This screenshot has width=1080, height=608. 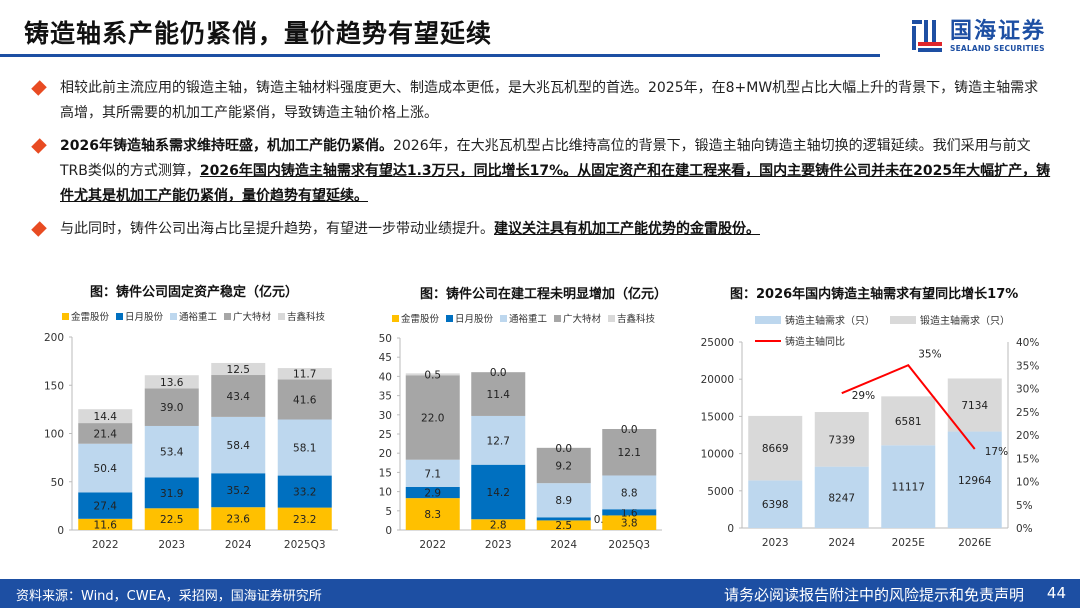 I want to click on legend-label: 日月股份, so click(x=144, y=317).